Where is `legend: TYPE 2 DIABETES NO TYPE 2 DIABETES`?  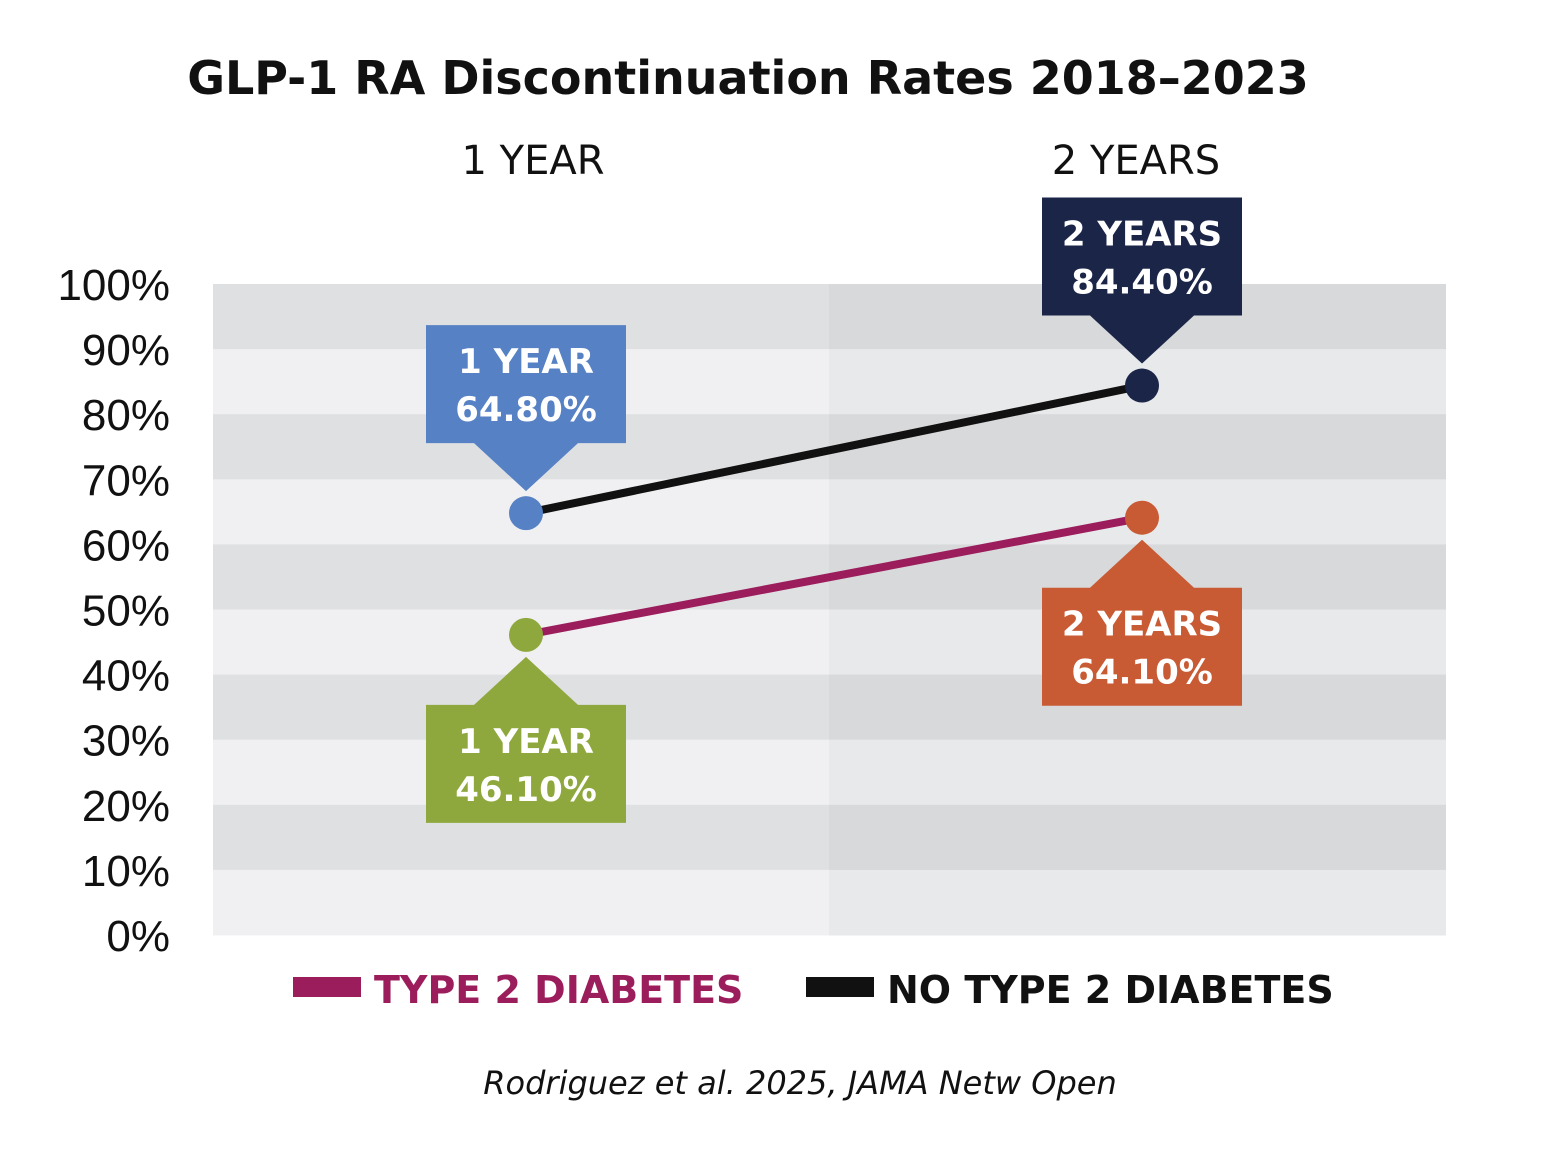 legend: TYPE 2 DIABETES NO TYPE 2 DIABETES is located at coordinates (813, 990).